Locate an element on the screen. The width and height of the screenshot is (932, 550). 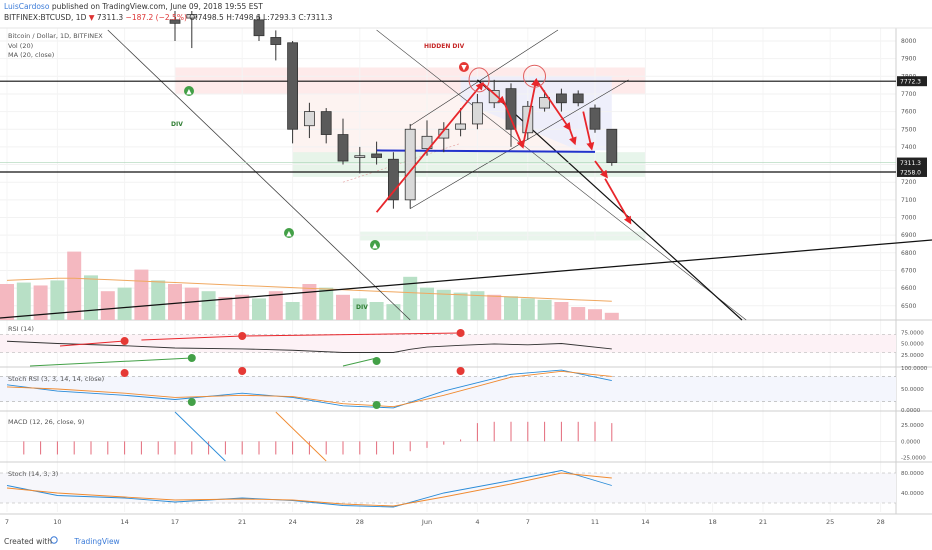
x-tick-label: Jun is located at coordinates (426, 522).